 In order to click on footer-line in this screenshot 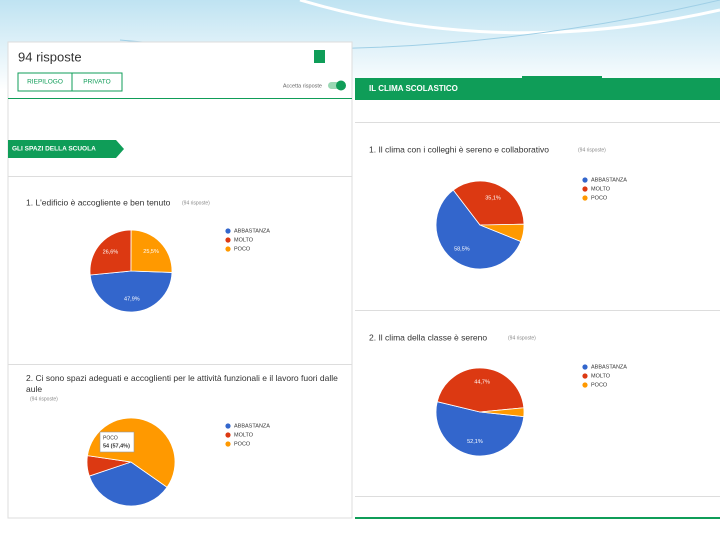, I will do `click(537, 518)`.